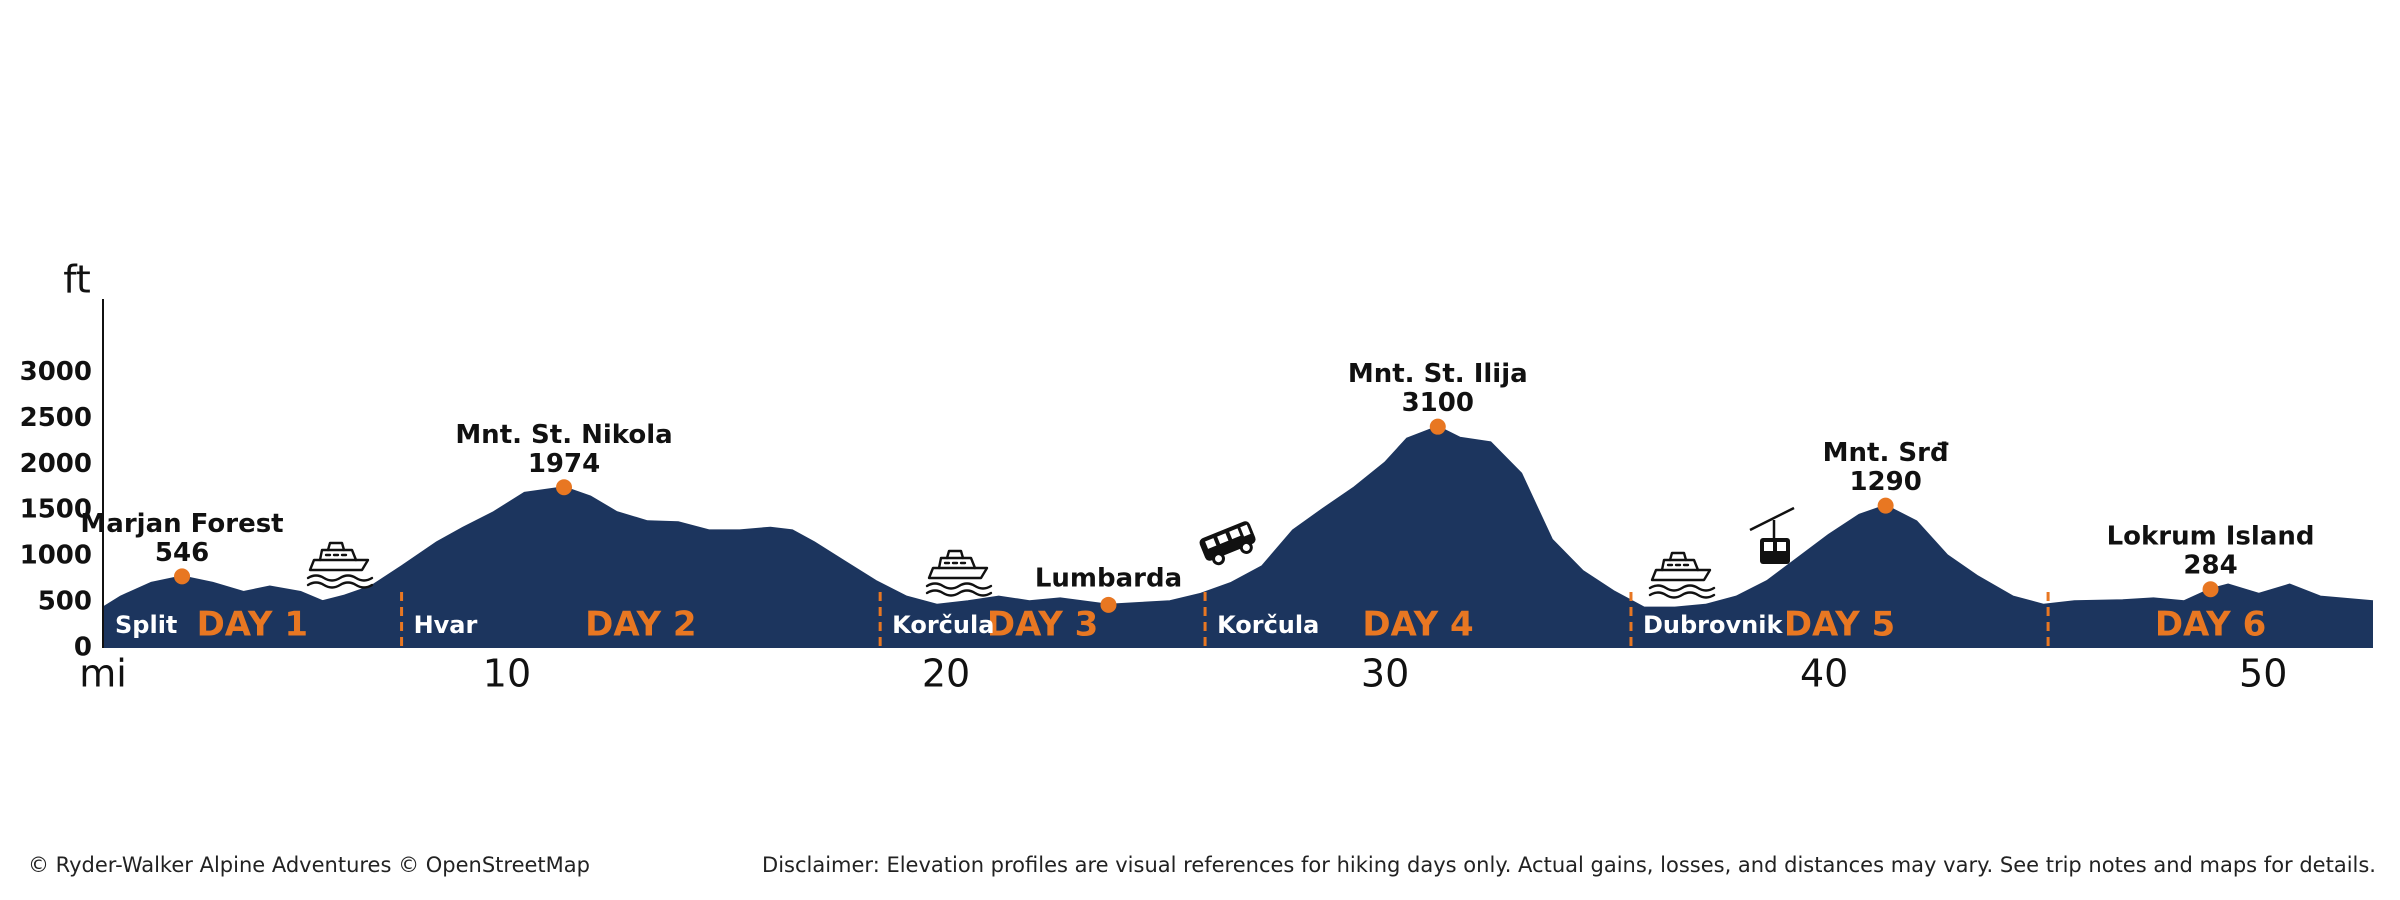 The height and width of the screenshot is (900, 2400). I want to click on peak-name: Mnt. St. Nikola, so click(563, 435).